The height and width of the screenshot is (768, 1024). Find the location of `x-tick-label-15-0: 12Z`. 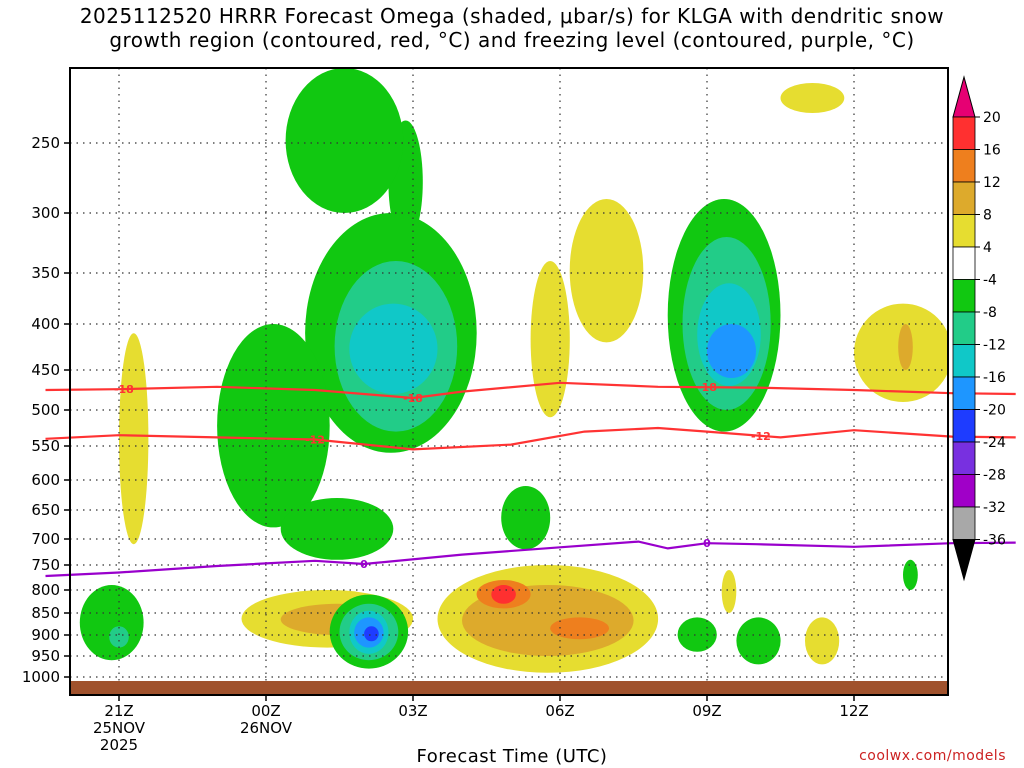

x-tick-label-15-0: 12Z is located at coordinates (853, 711).